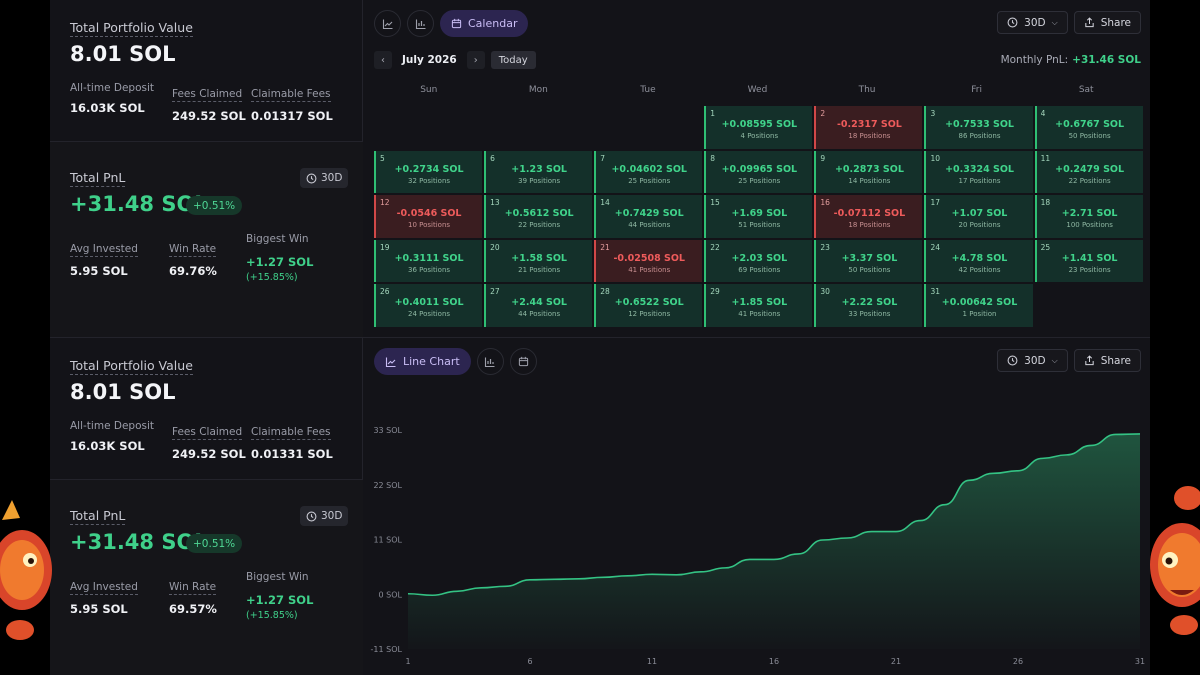 The height and width of the screenshot is (675, 1200). What do you see at coordinates (1089, 360) in the screenshot?
I see `share-icon` at bounding box center [1089, 360].